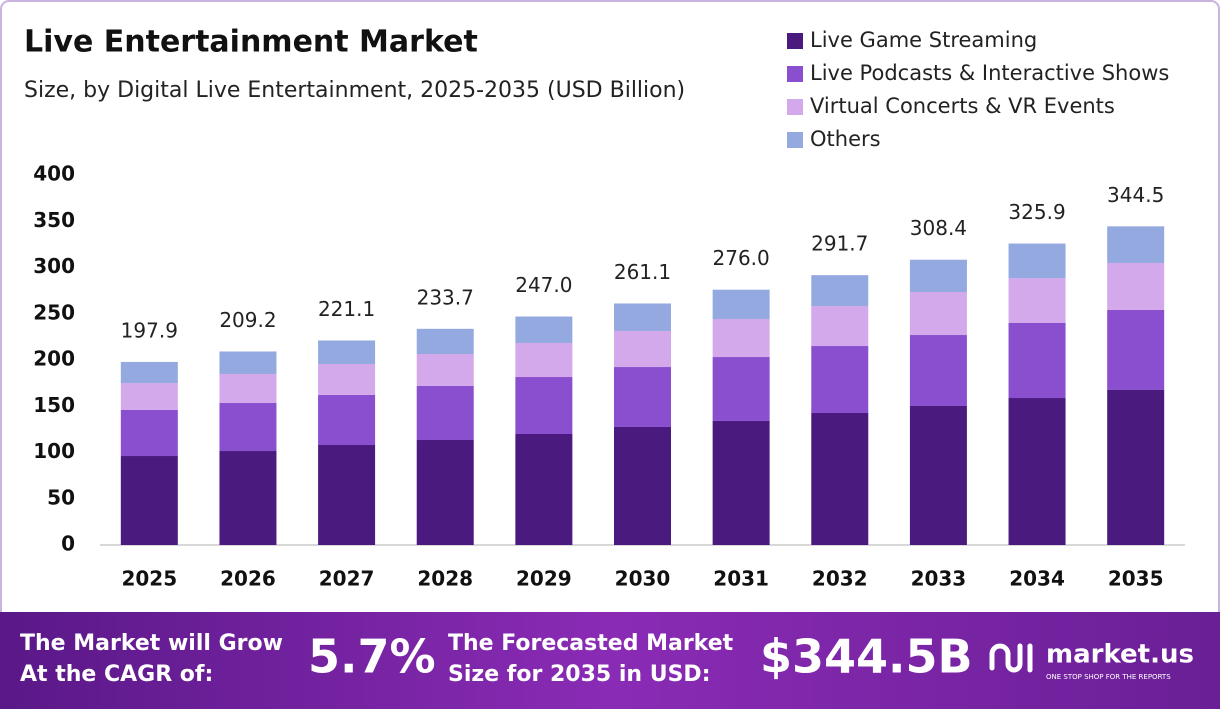  What do you see at coordinates (544, 579) in the screenshot?
I see `x-tick-label: 2029` at bounding box center [544, 579].